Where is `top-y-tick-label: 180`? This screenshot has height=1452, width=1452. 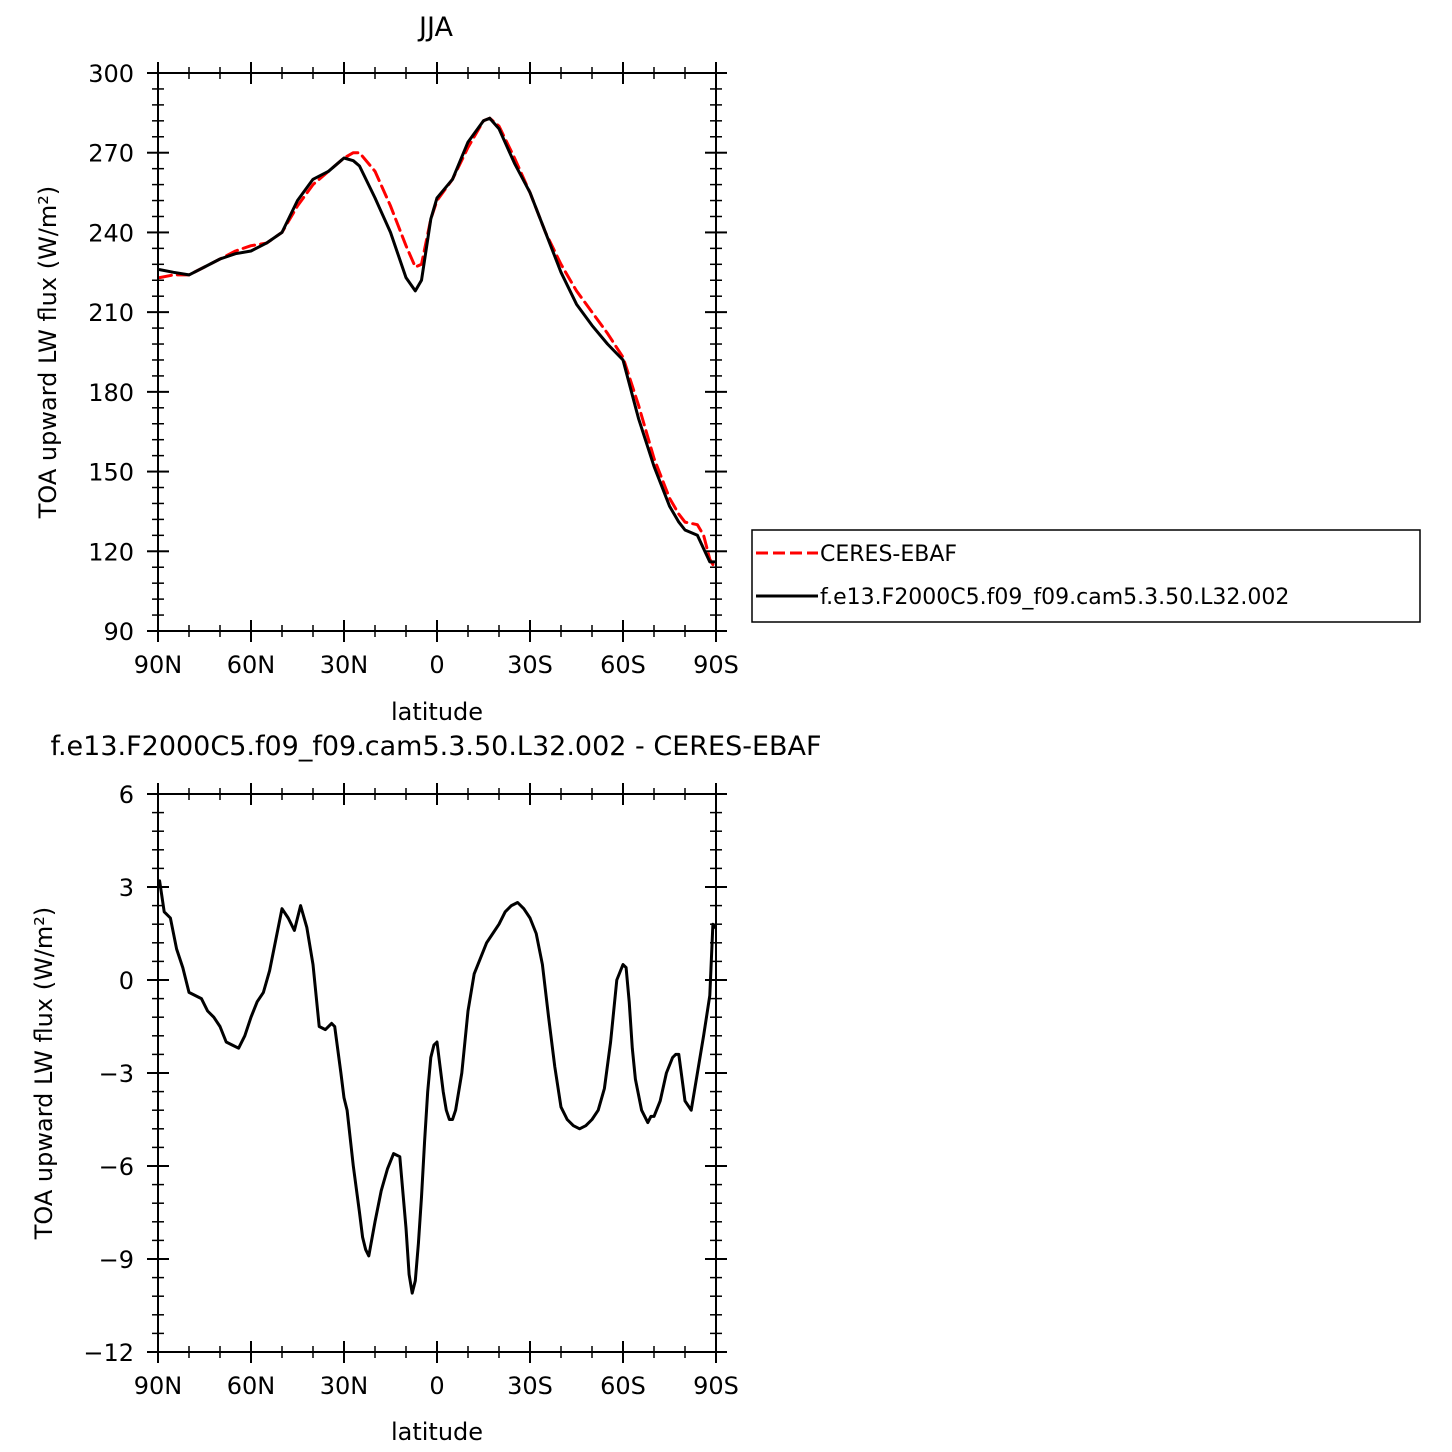 top-y-tick-label: 180 is located at coordinates (111, 393).